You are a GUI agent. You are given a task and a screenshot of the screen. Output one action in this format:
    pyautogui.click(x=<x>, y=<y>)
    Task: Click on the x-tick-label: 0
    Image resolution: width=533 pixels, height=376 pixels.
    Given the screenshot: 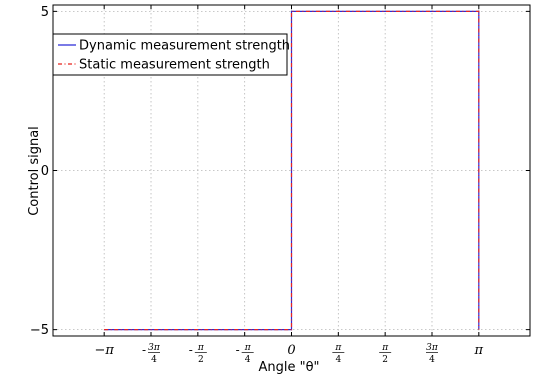 What is the action you would take?
    pyautogui.click(x=291, y=350)
    